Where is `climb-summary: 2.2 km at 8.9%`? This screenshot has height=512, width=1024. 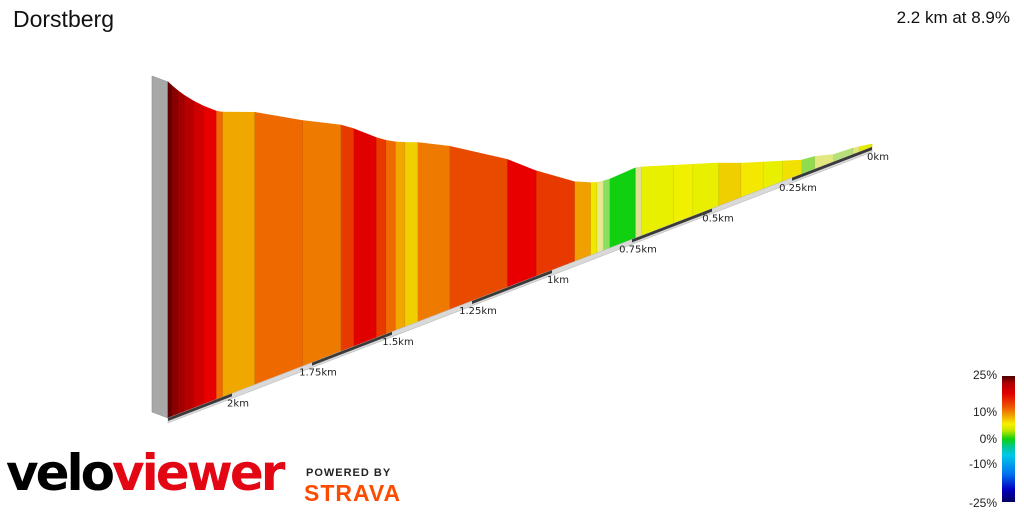
climb-summary: 2.2 km at 8.9% is located at coordinates (953, 17).